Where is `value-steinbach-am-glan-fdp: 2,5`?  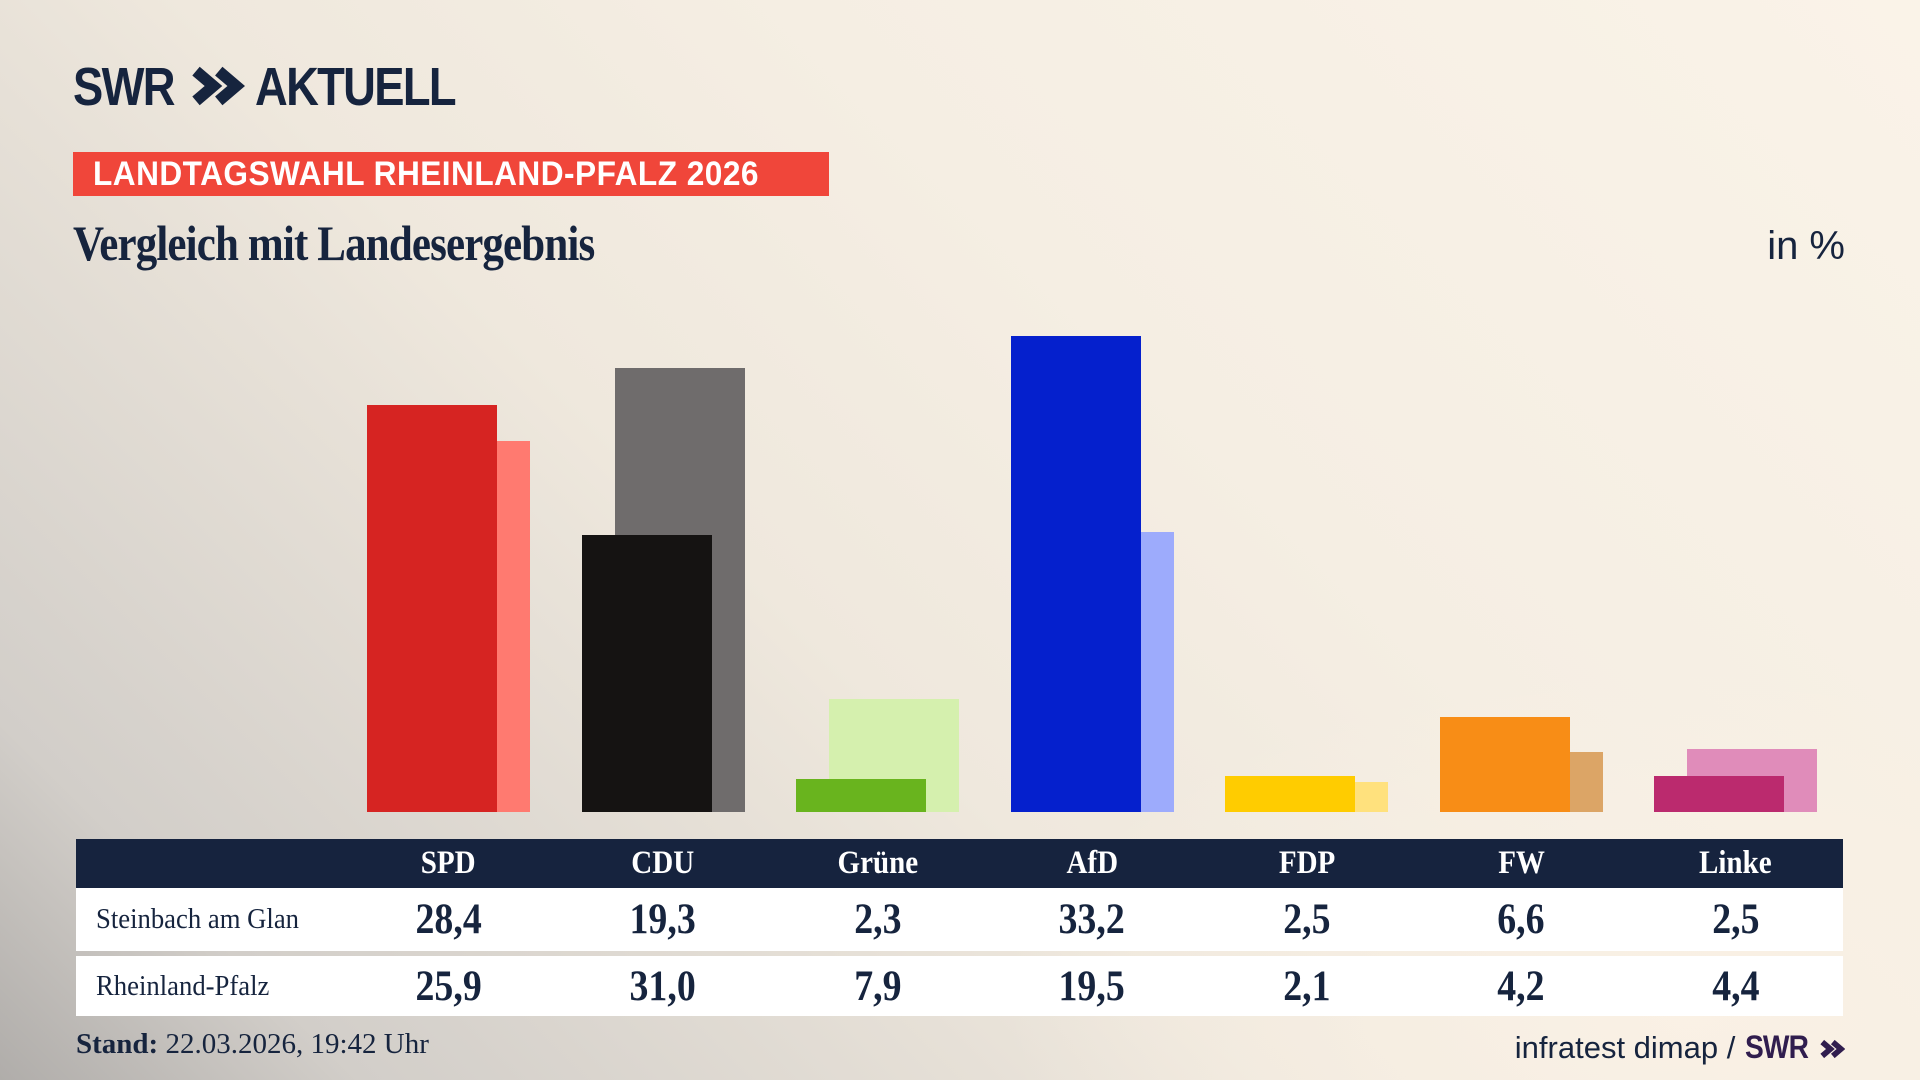 value-steinbach-am-glan-fdp: 2,5 is located at coordinates (1306, 919).